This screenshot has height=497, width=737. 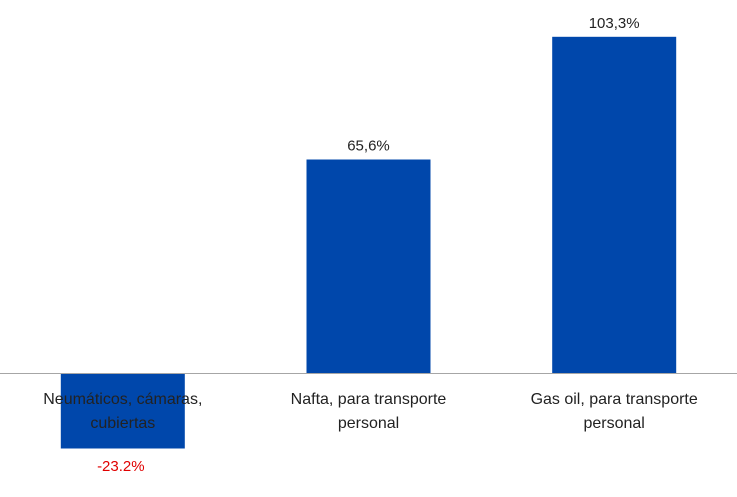 What do you see at coordinates (368, 423) in the screenshot?
I see `category-label-1-line-1: personal` at bounding box center [368, 423].